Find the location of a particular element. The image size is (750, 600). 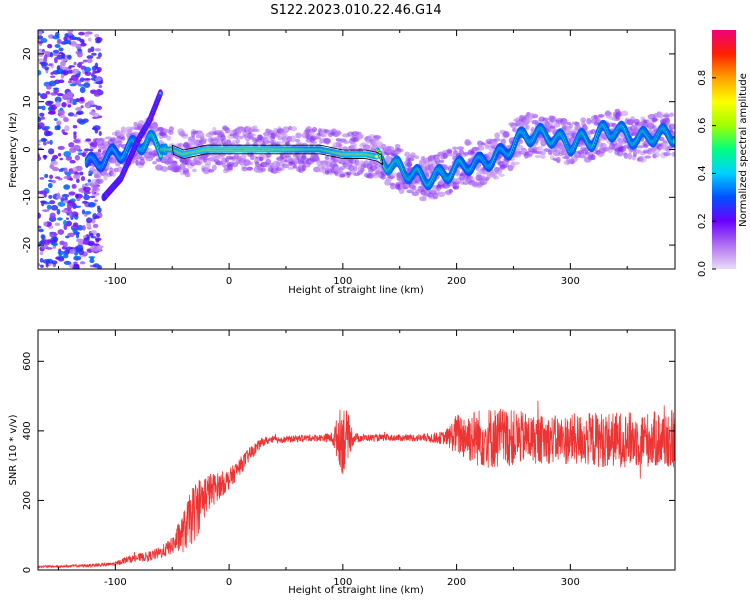

x-tick-label: 200 is located at coordinates (456, 582).